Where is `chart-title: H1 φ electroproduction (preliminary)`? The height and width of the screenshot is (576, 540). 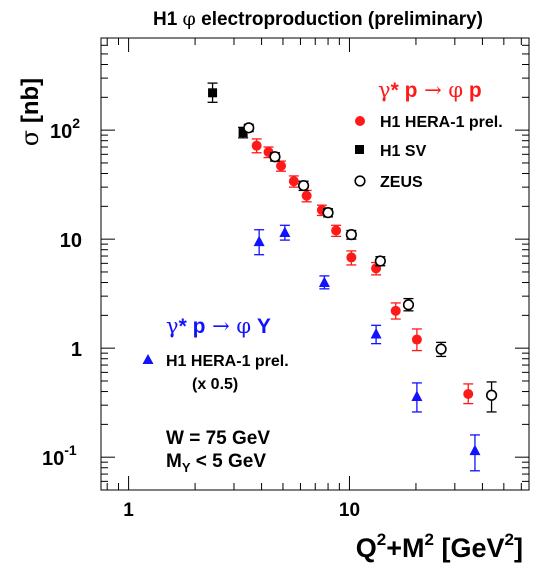
chart-title: H1 φ electroproduction (preliminary) is located at coordinates (318, 19).